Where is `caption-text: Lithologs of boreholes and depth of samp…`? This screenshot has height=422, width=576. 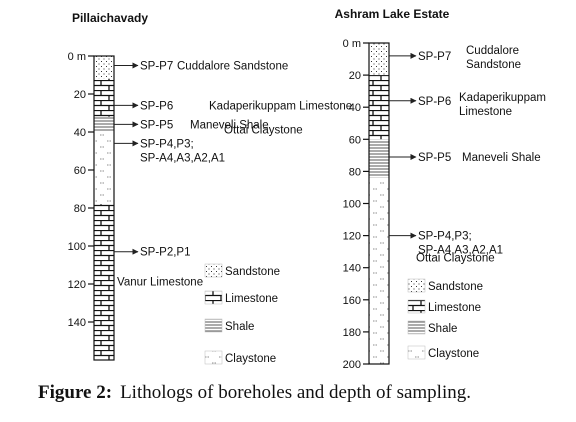
caption-text: Lithologs of boreholes and depth of samp… is located at coordinates (295, 392).